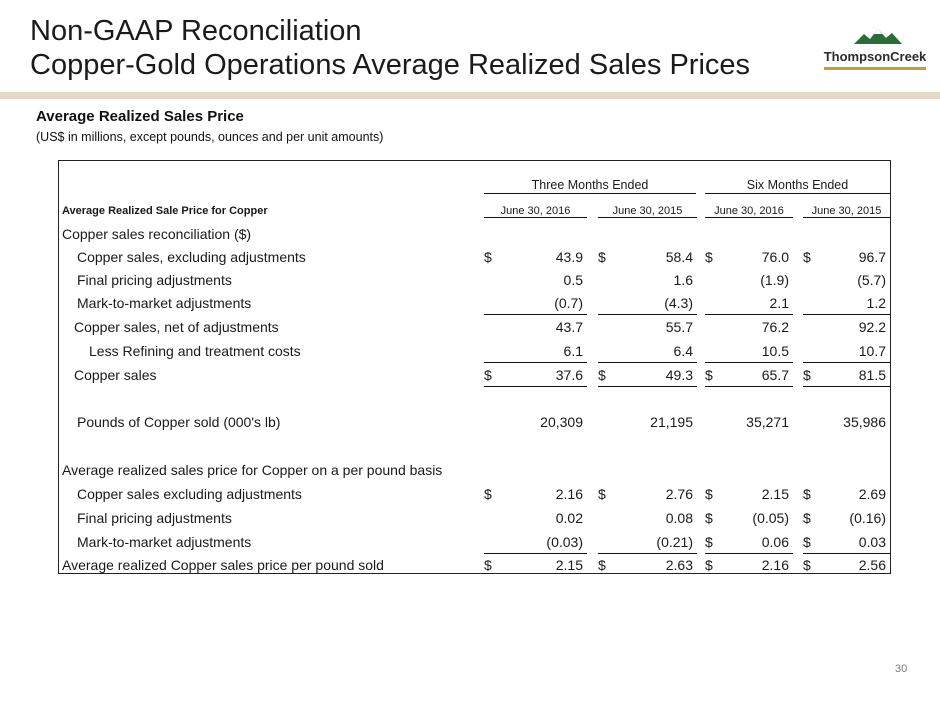 Image resolution: width=940 pixels, height=705 pixels. What do you see at coordinates (846, 353) in the screenshot?
I see `table-cell: 10.7` at bounding box center [846, 353].